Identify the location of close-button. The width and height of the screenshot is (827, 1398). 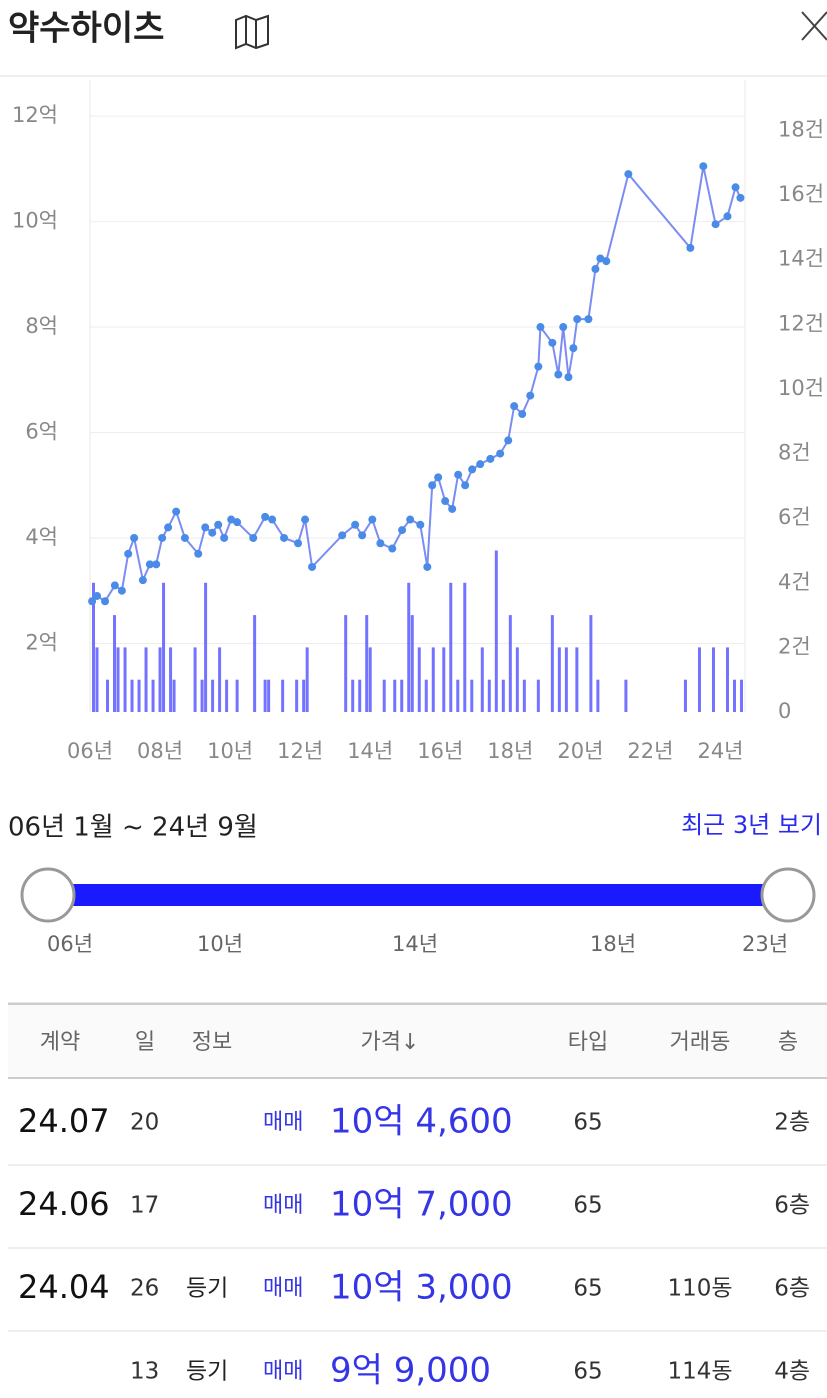
(814, 26).